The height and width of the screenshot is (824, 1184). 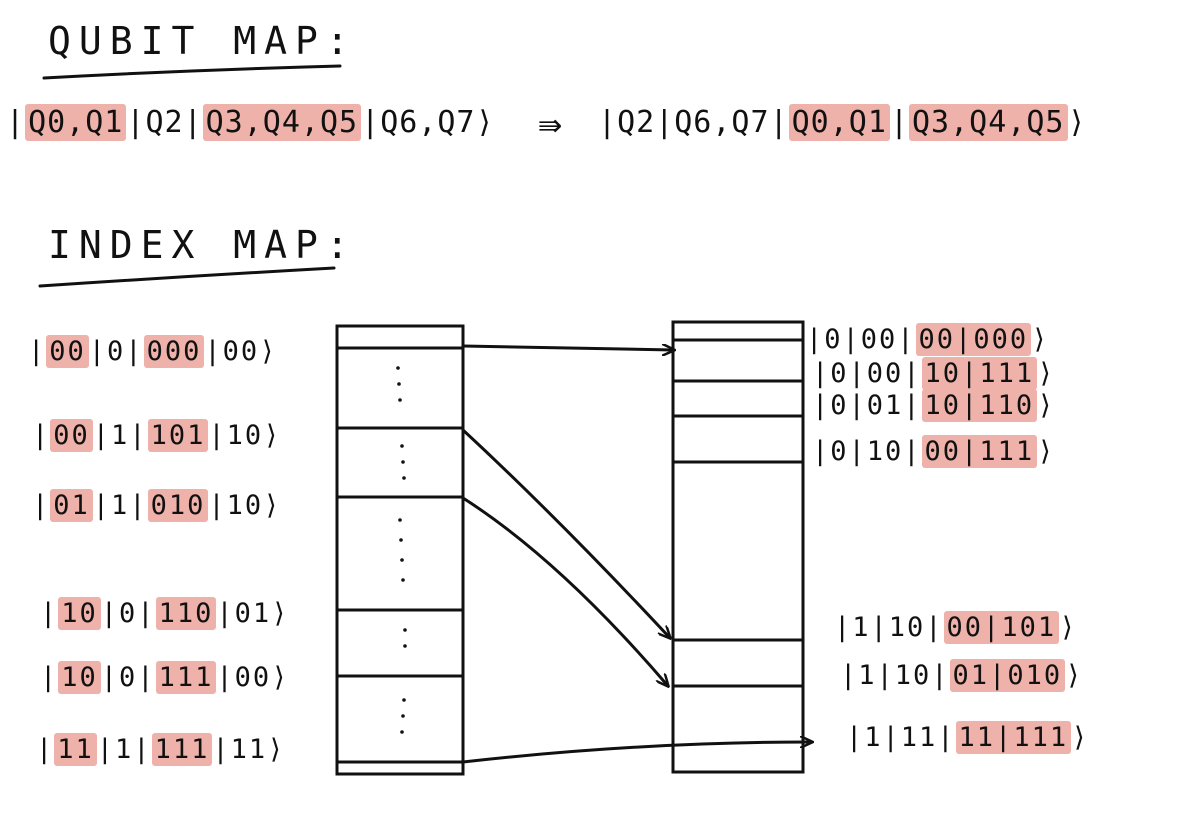 What do you see at coordinates (400, 550) in the screenshot?
I see `left-memory-column` at bounding box center [400, 550].